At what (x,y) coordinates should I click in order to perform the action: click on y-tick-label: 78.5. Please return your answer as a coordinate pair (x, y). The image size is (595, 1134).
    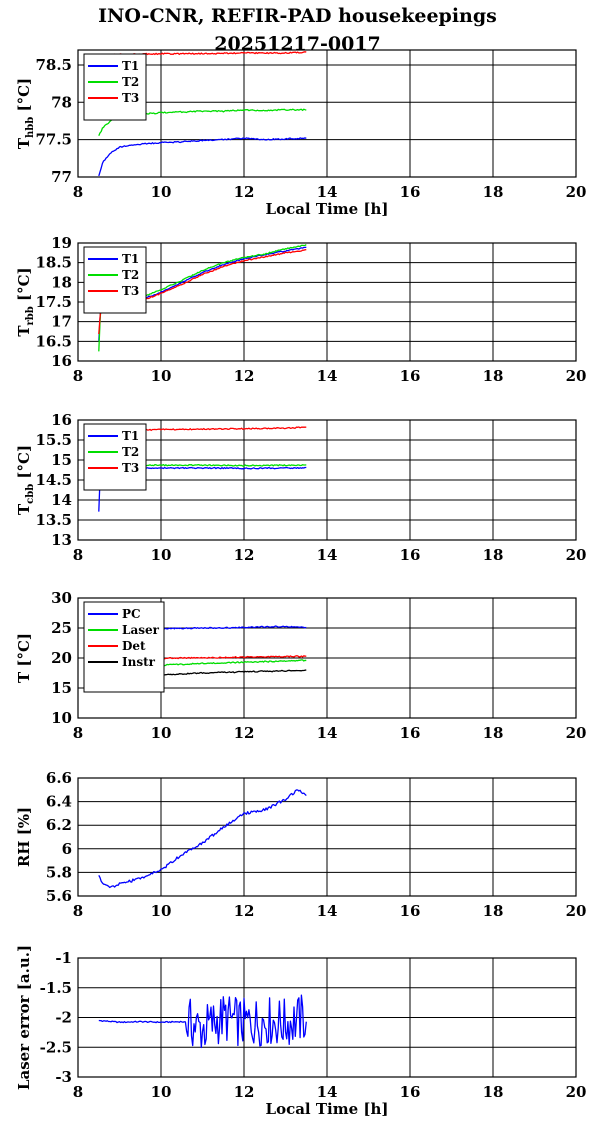
    Looking at the image, I should click on (53, 65).